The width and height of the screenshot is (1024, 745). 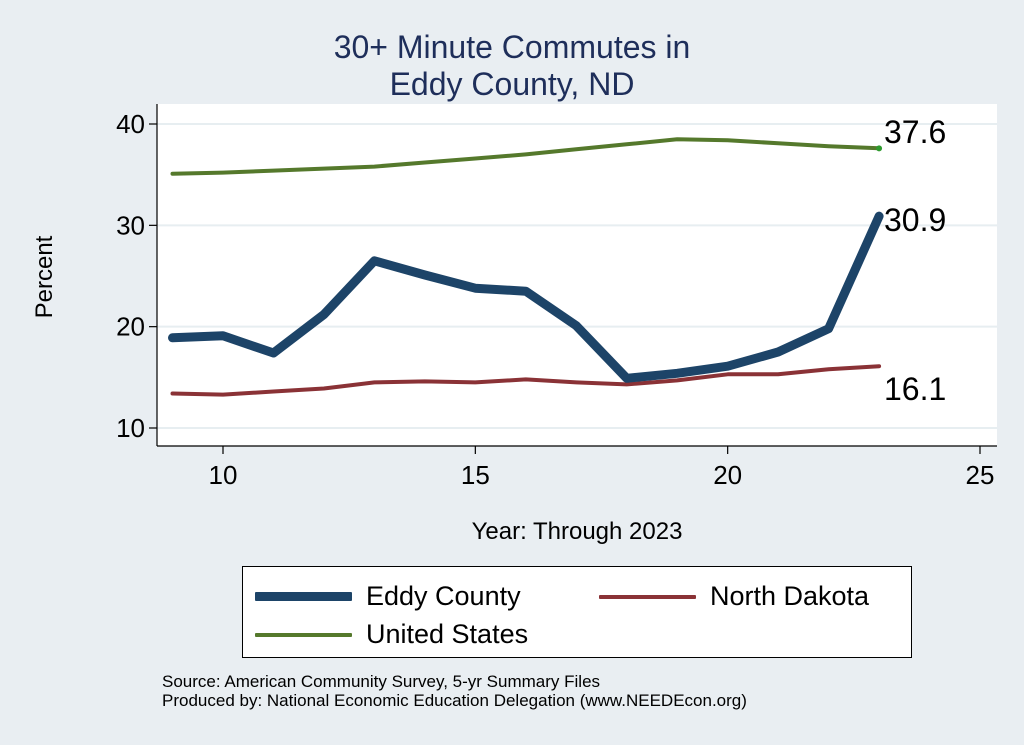 I want to click on legend-item-eddy-county: Eddy County, so click(x=388, y=596).